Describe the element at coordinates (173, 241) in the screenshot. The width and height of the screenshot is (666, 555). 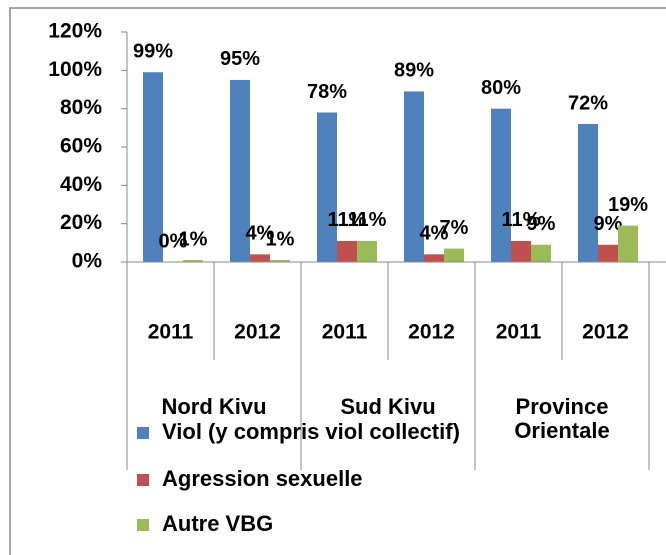
I see `data-label: 0%` at that location.